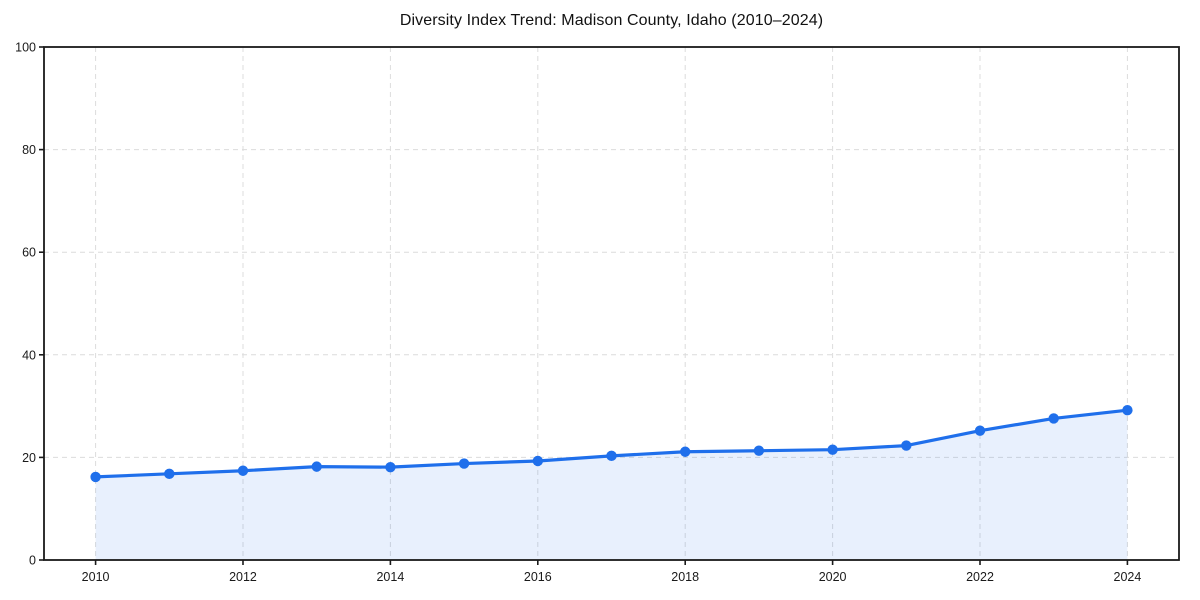 The image size is (1200, 600). Describe the element at coordinates (832, 449) in the screenshot. I see `data-point-2020` at that location.